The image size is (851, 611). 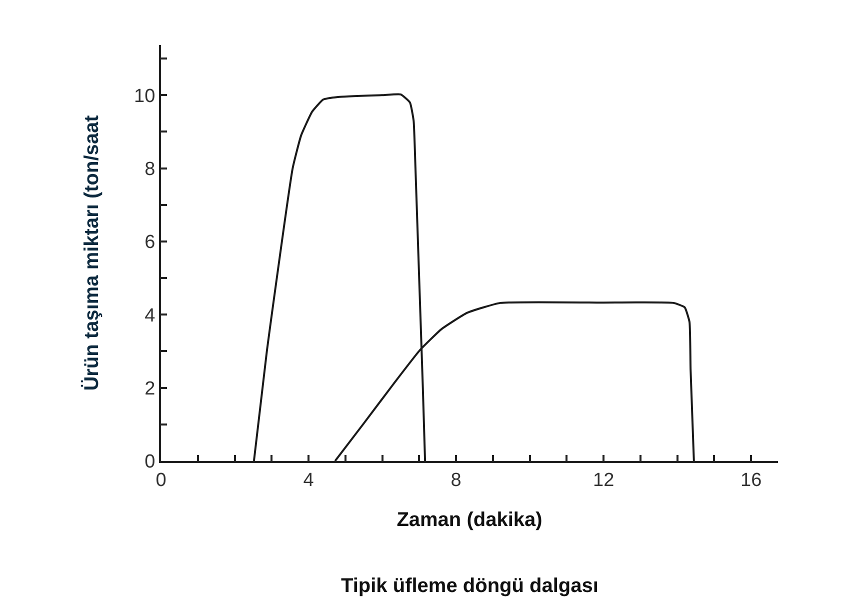 I want to click on y-tick-label: 4, so click(x=150, y=315).